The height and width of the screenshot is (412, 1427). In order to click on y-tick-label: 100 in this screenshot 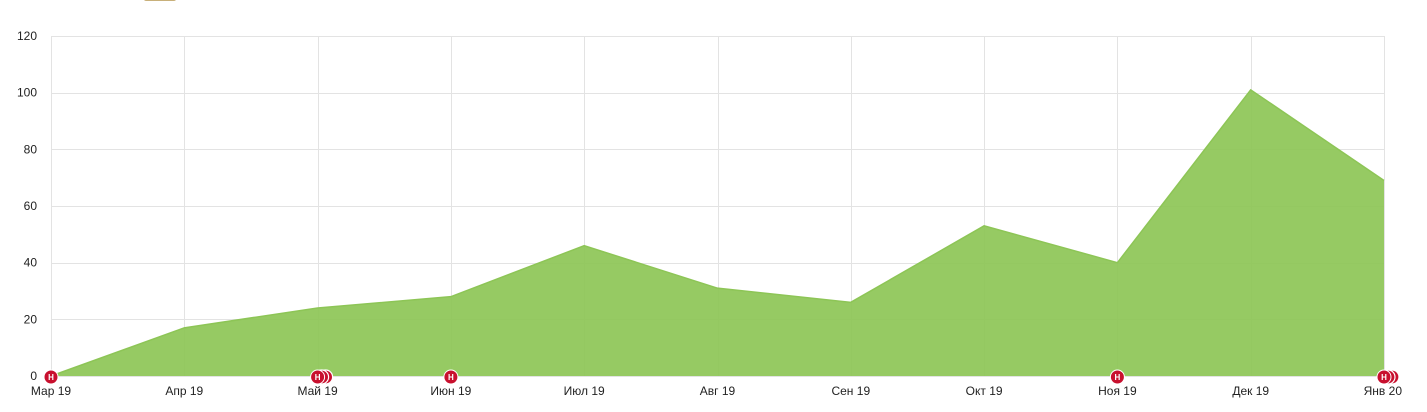, I will do `click(27, 93)`.